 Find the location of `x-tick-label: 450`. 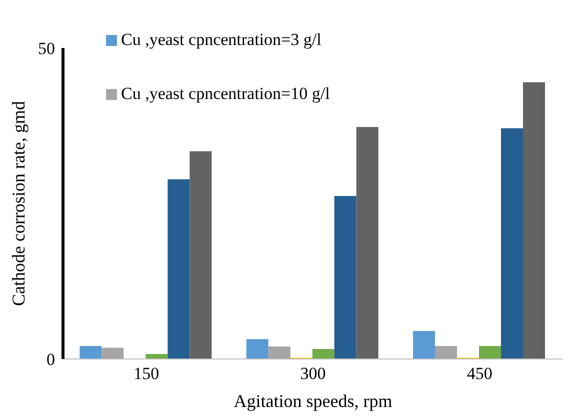

x-tick-label: 450 is located at coordinates (479, 374).